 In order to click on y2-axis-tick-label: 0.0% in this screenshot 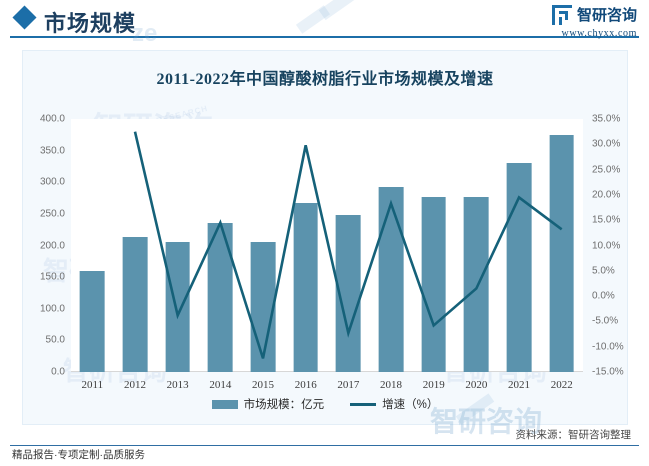, I will do `click(603, 296)`.